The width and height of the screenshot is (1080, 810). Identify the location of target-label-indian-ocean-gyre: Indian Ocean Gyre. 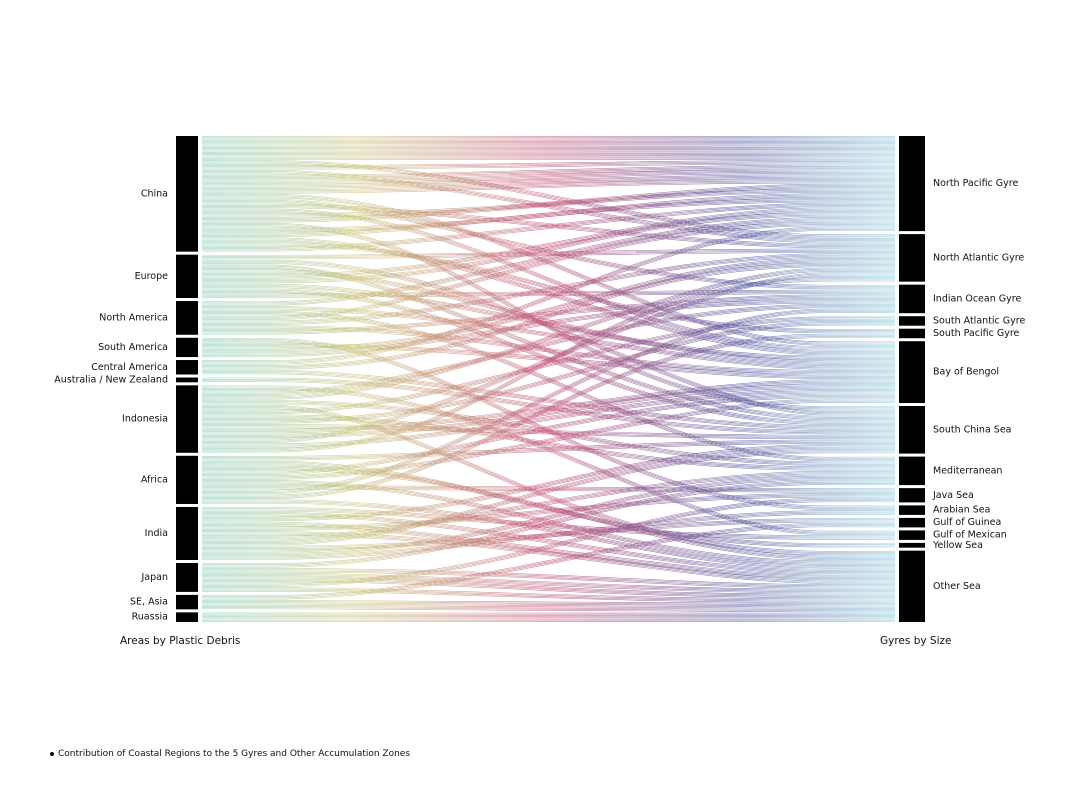
(977, 298).